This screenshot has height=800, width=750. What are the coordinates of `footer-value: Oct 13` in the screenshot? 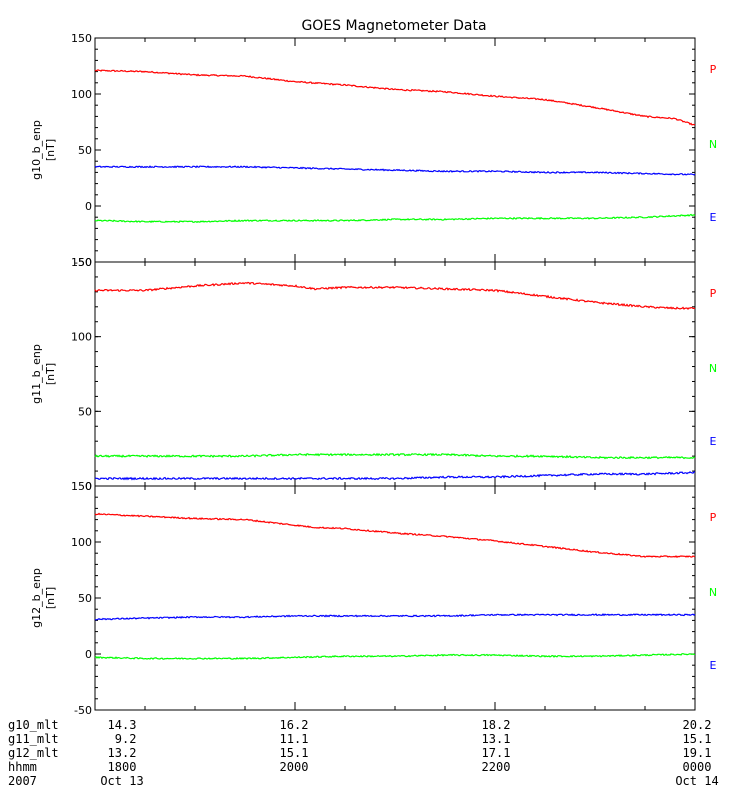 It's located at (122, 781).